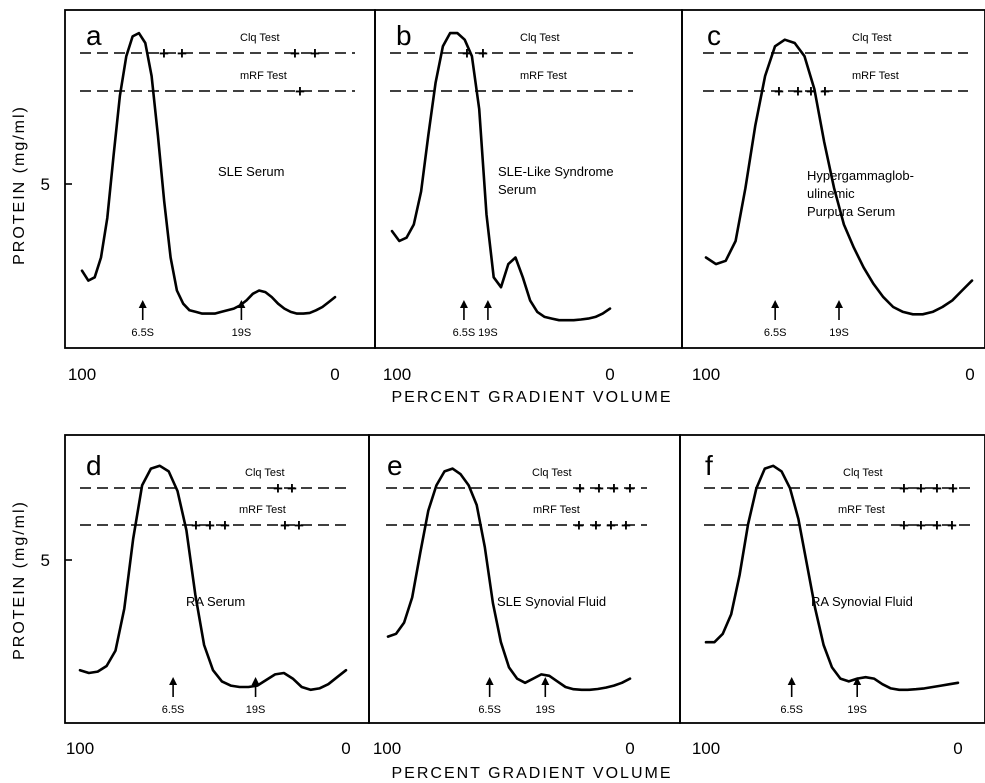  I want to click on y-tick-label-bottom: 5, so click(45, 560).